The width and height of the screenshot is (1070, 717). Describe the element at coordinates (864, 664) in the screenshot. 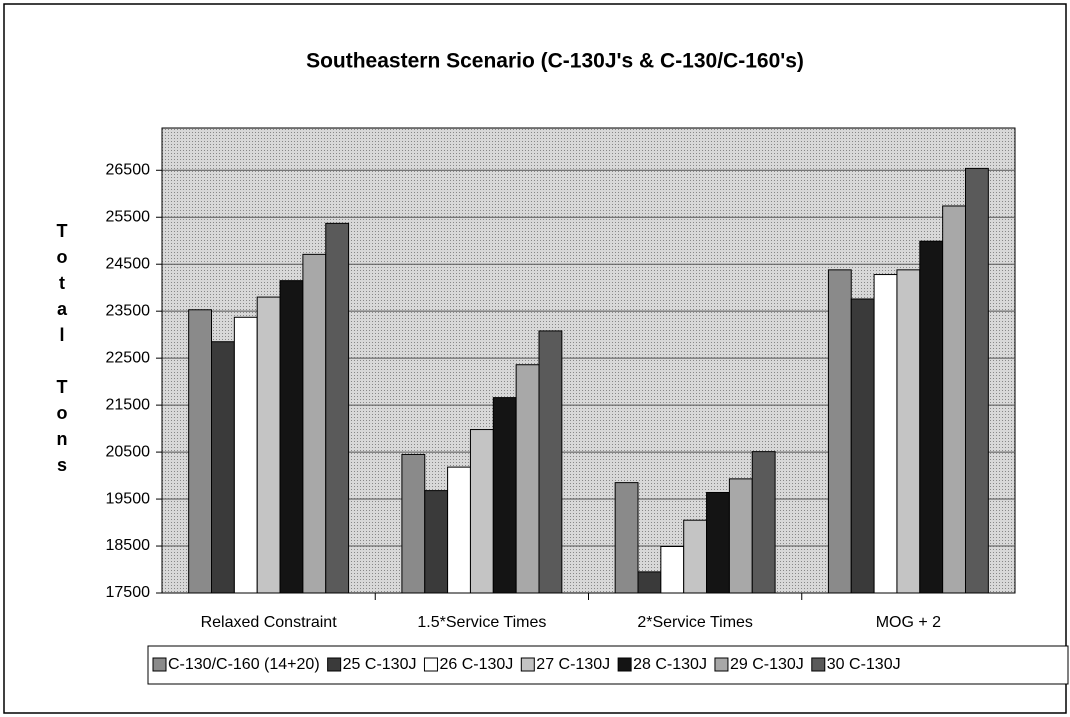

I see `legend-label: 30 C-130J` at that location.